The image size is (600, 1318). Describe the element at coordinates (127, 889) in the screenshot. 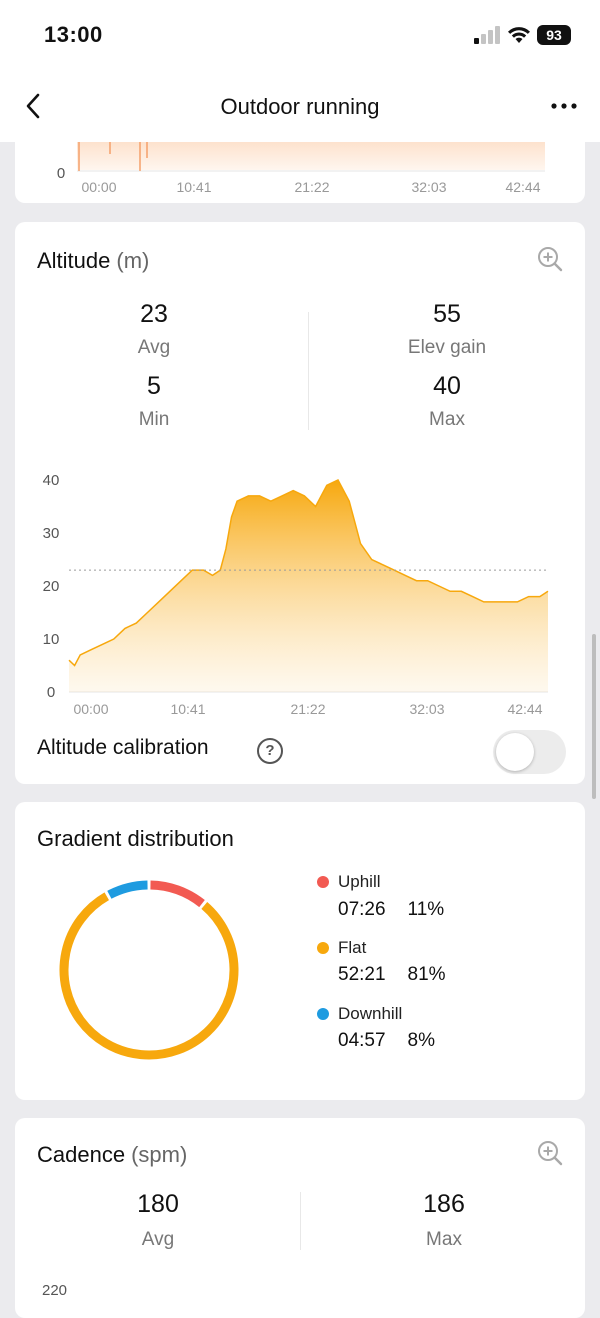

I see `downhill-segment` at that location.